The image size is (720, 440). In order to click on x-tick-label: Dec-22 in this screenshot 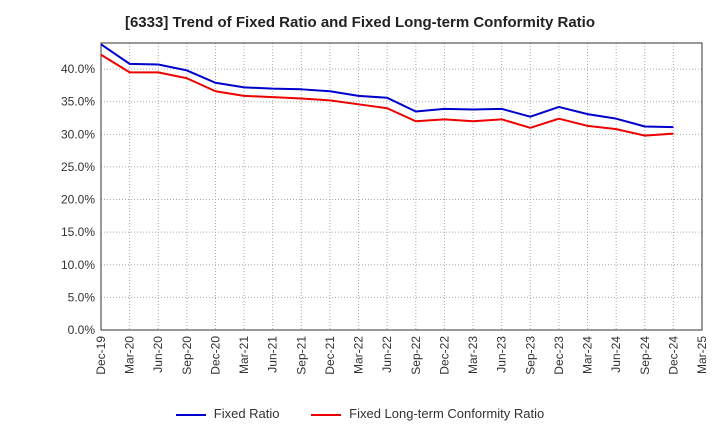, I will do `click(444, 355)`.